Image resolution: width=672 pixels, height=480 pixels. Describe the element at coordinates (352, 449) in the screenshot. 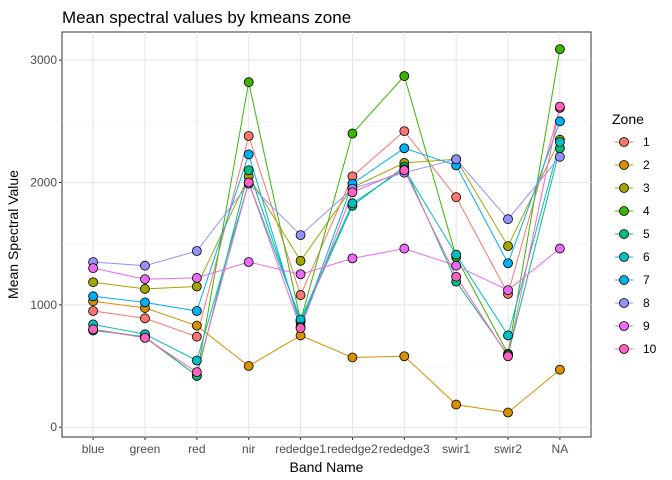

I see `x-tick-label: rededge2` at that location.